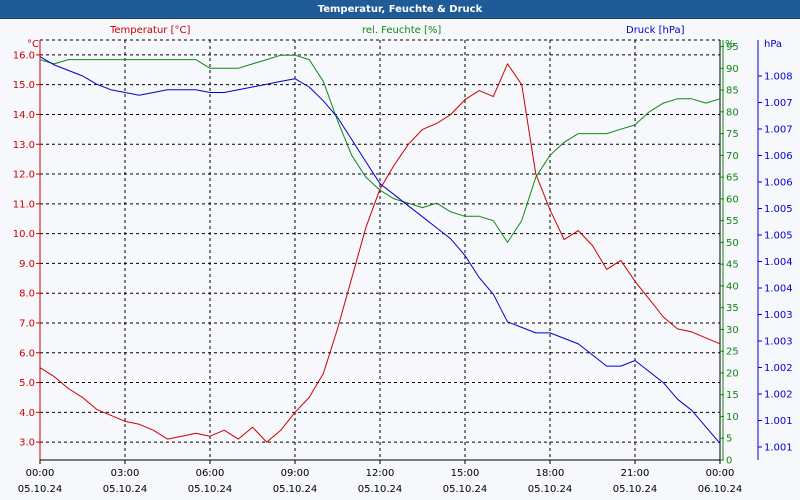 This screenshot has height=500, width=800. Describe the element at coordinates (125, 473) in the screenshot. I see `x-tick-time: 03:00` at that location.